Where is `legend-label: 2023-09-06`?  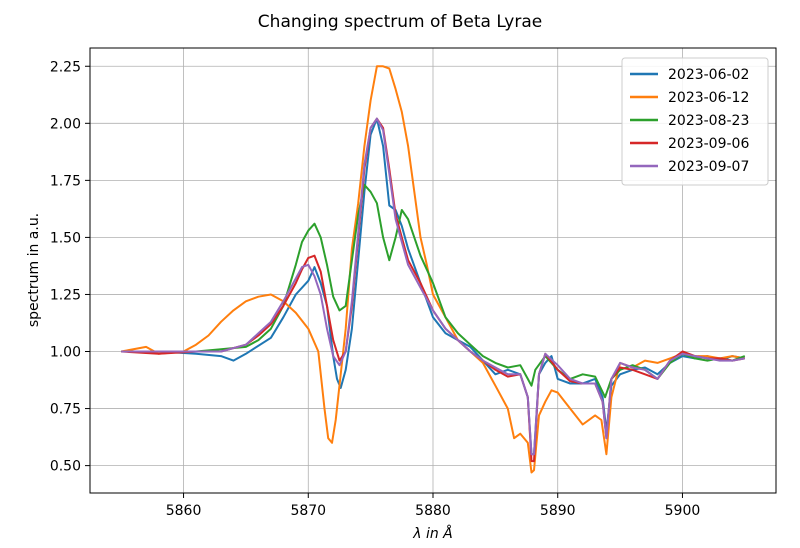
legend-label: 2023-09-06 is located at coordinates (708, 144).